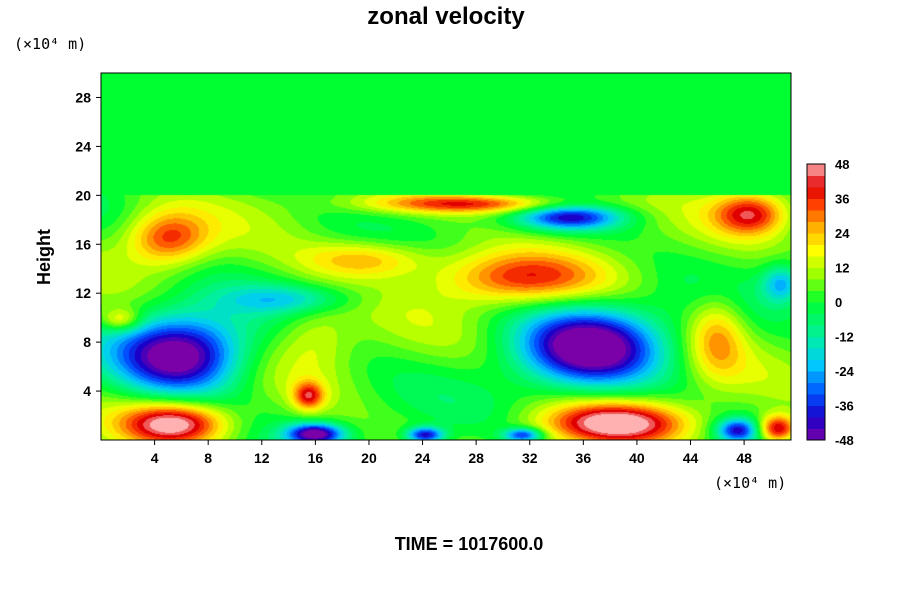 This screenshot has height=600, width=900. Describe the element at coordinates (845, 302) in the screenshot. I see `colorbar-labels: 48 36 24 12 0 -12 -24 -36 -48` at that location.